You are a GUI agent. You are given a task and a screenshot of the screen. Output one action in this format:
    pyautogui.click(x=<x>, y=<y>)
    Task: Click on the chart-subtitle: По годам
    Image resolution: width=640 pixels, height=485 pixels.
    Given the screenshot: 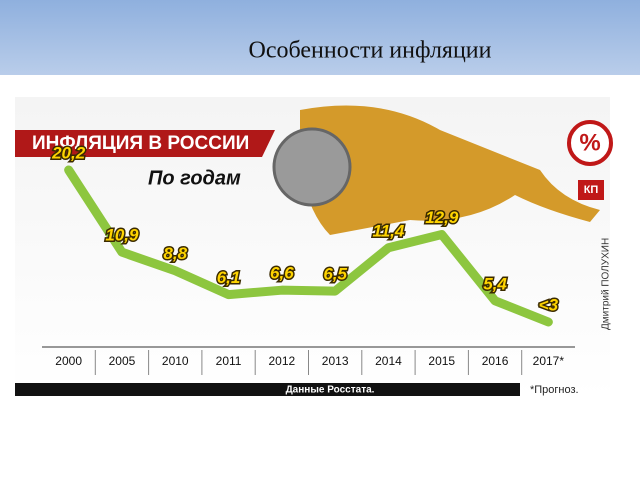 What is the action you would take?
    pyautogui.click(x=194, y=178)
    